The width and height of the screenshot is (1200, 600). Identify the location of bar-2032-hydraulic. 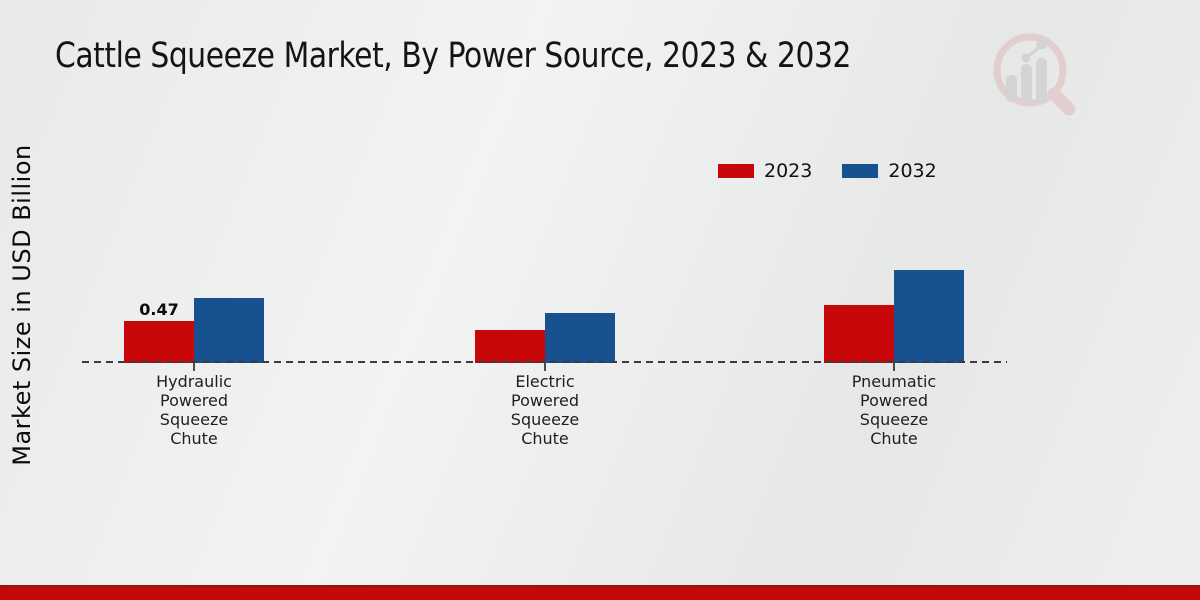
(229, 330).